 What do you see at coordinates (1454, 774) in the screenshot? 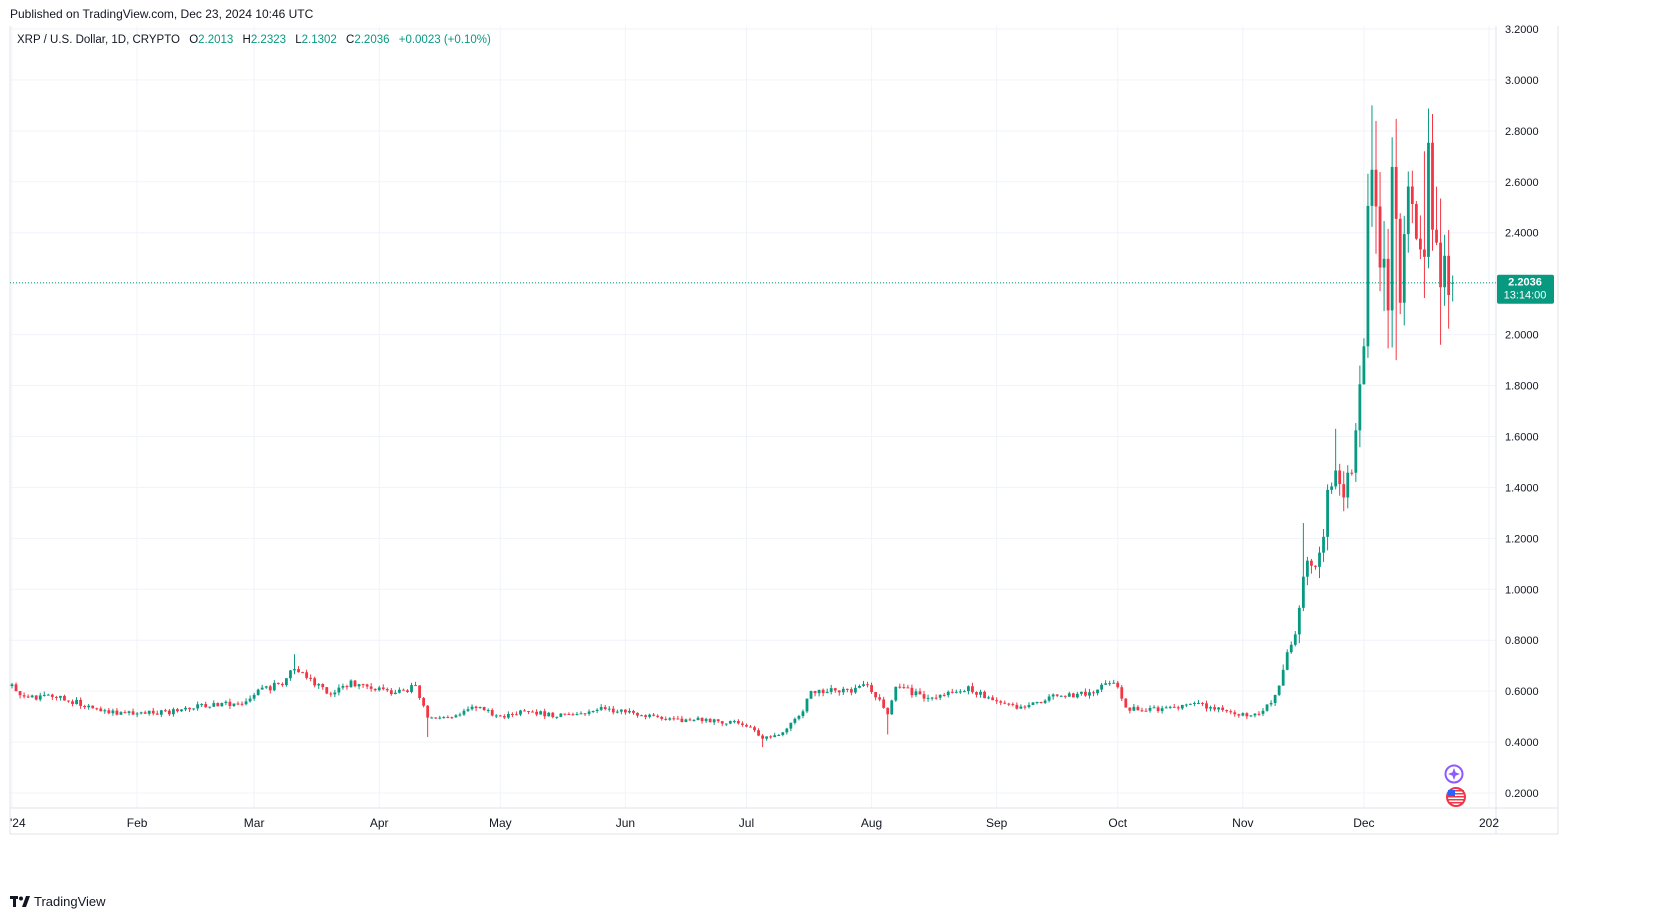
I see `ideas-icon` at bounding box center [1454, 774].